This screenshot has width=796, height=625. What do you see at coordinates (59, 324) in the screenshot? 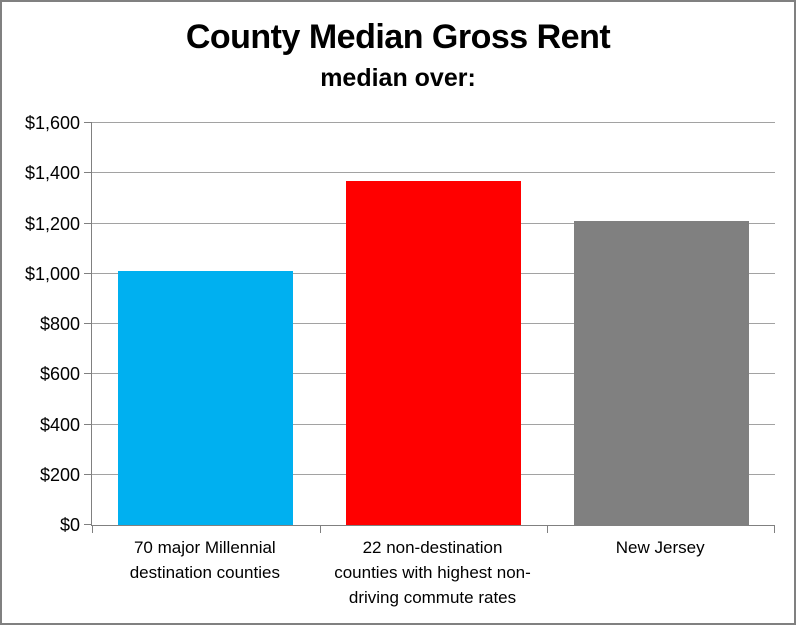
I see `y-axis-tick-label: $800` at bounding box center [59, 324].